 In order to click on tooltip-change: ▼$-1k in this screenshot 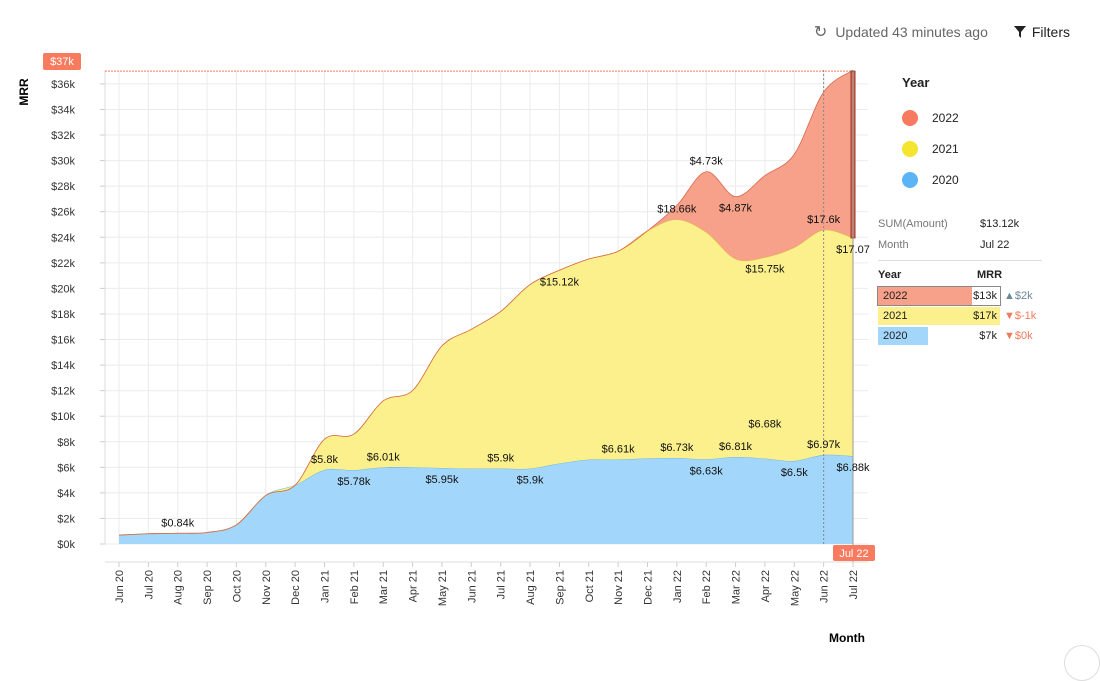, I will do `click(1020, 316)`.